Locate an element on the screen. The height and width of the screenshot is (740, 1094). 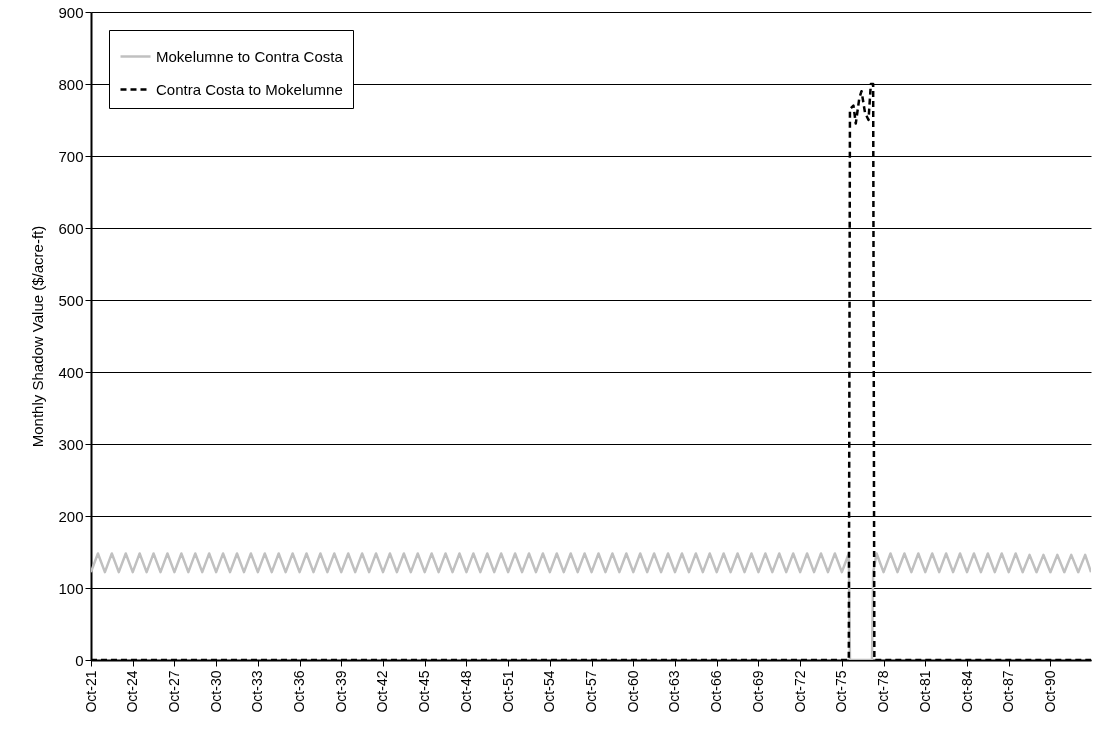
x-tick-label: Oct-90 is located at coordinates (1049, 691).